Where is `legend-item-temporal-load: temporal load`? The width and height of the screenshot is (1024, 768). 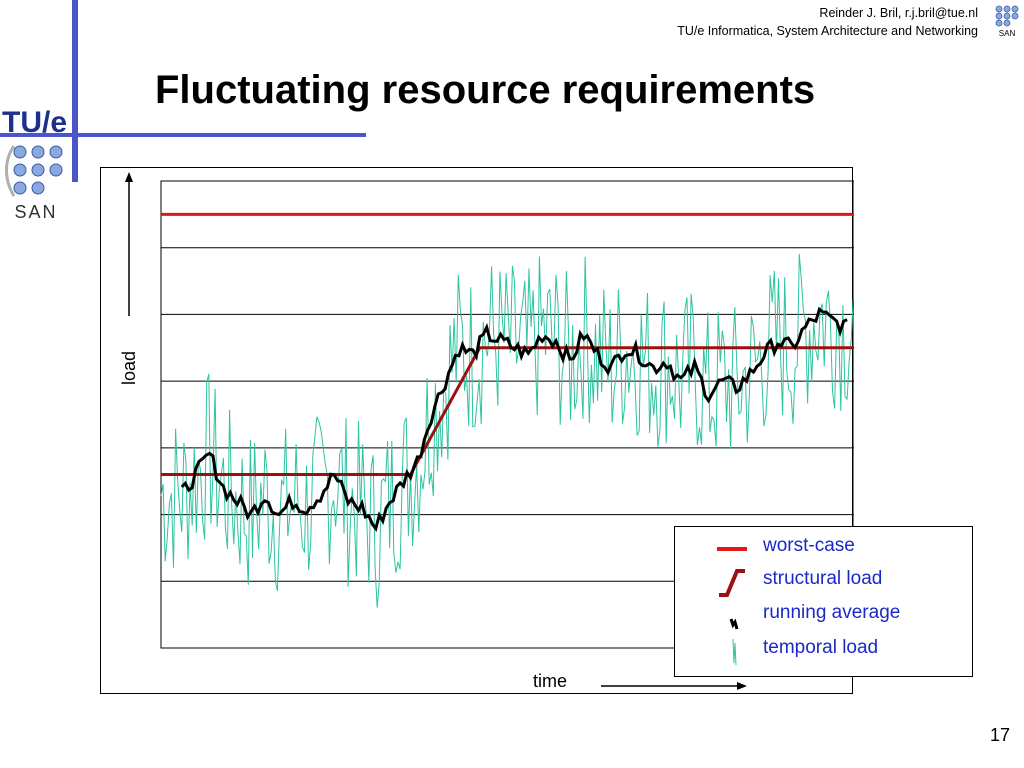 legend-item-temporal-load: temporal load is located at coordinates (823, 650).